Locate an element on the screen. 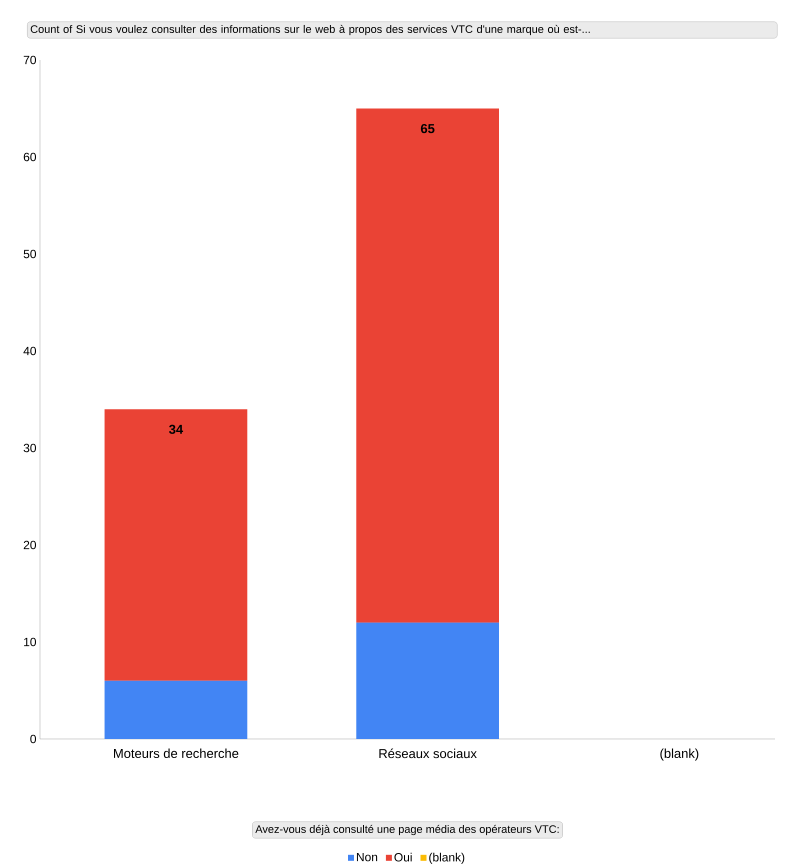  total-label: 34 is located at coordinates (176, 429).